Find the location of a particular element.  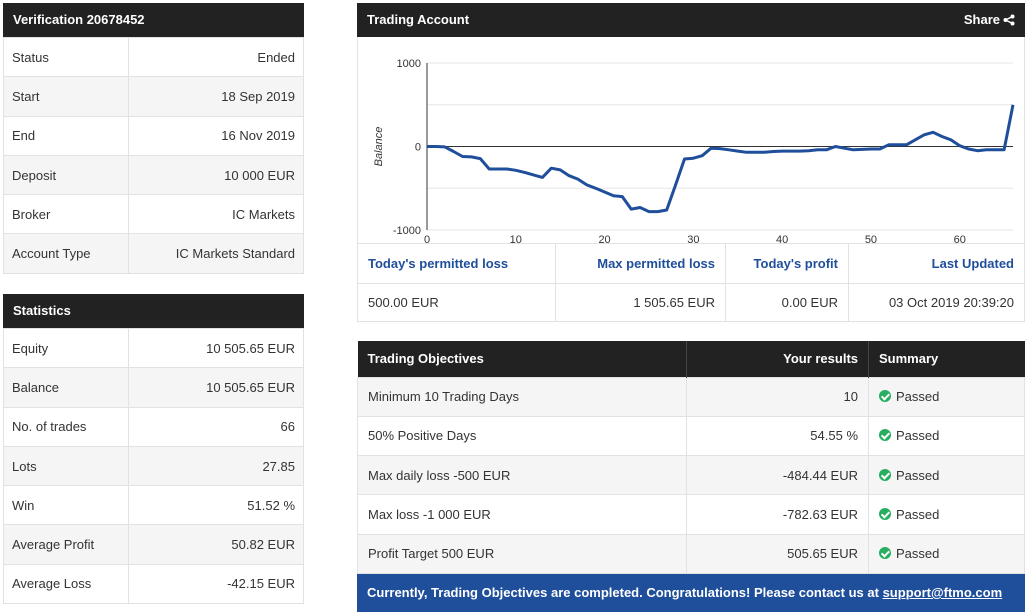

x-tick-label: 10 is located at coordinates (516, 238).